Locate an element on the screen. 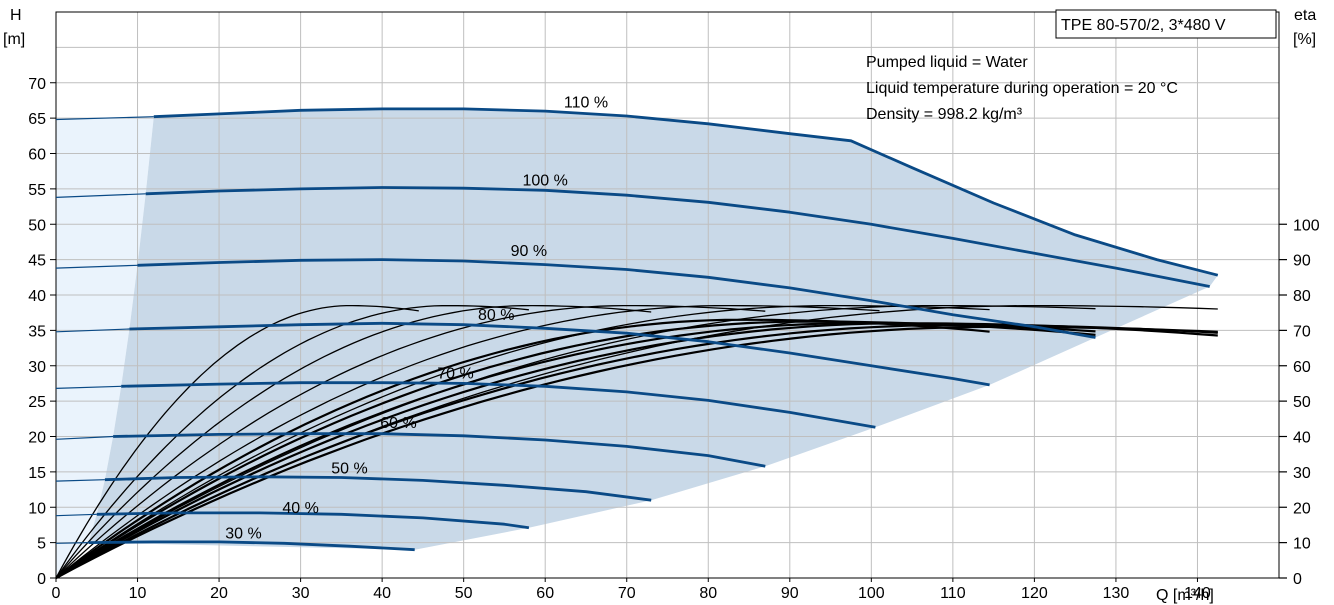 The width and height of the screenshot is (1334, 605). y-right-tick-label: 80 is located at coordinates (1302, 296).